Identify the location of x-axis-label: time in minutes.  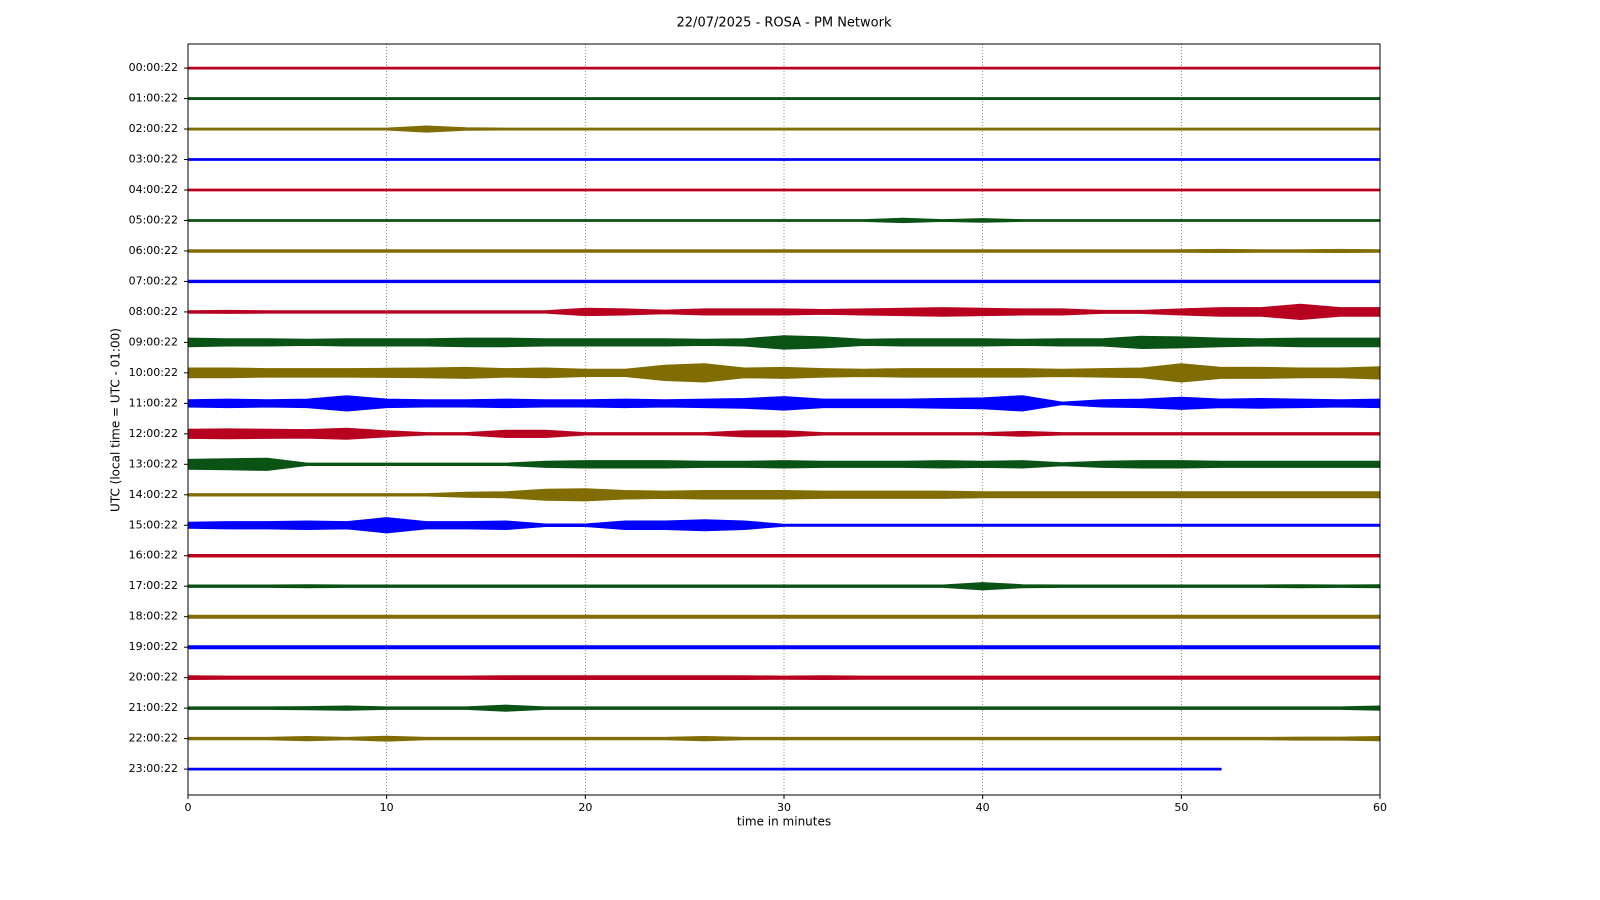
(784, 822).